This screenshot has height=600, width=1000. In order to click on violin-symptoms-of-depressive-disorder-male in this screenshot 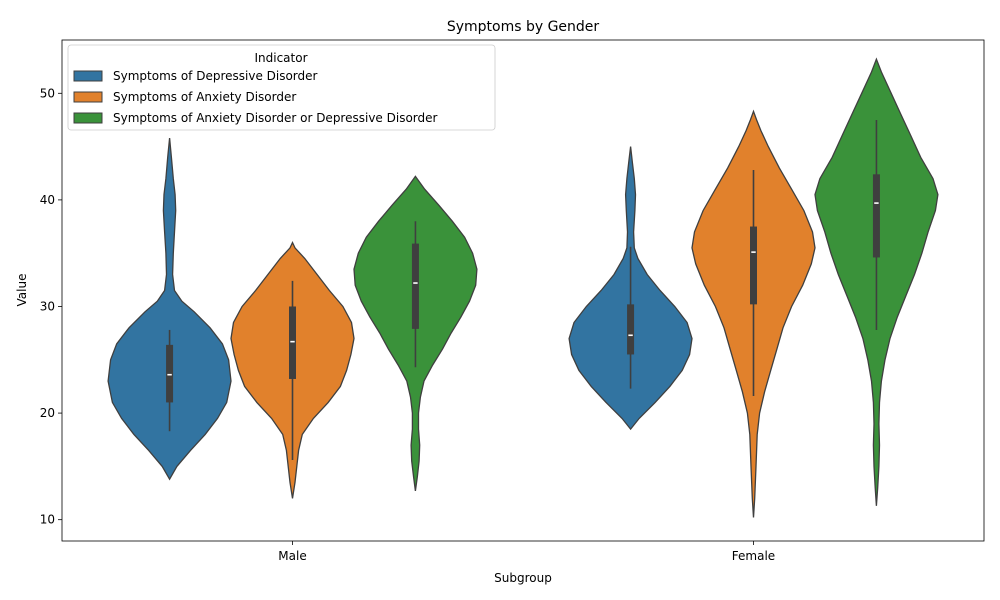, I will do `click(169, 309)`.